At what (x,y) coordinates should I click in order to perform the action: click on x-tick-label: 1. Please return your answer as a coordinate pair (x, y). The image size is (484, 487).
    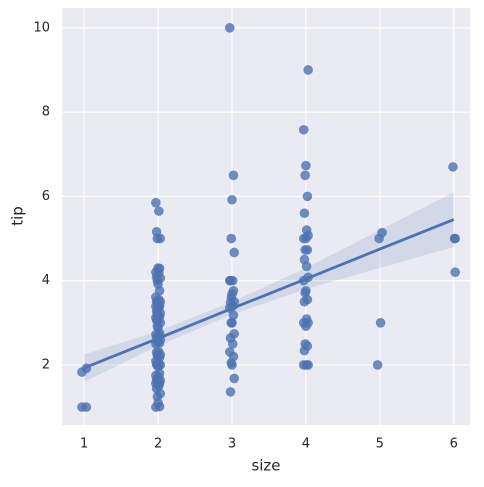
    Looking at the image, I should click on (84, 444).